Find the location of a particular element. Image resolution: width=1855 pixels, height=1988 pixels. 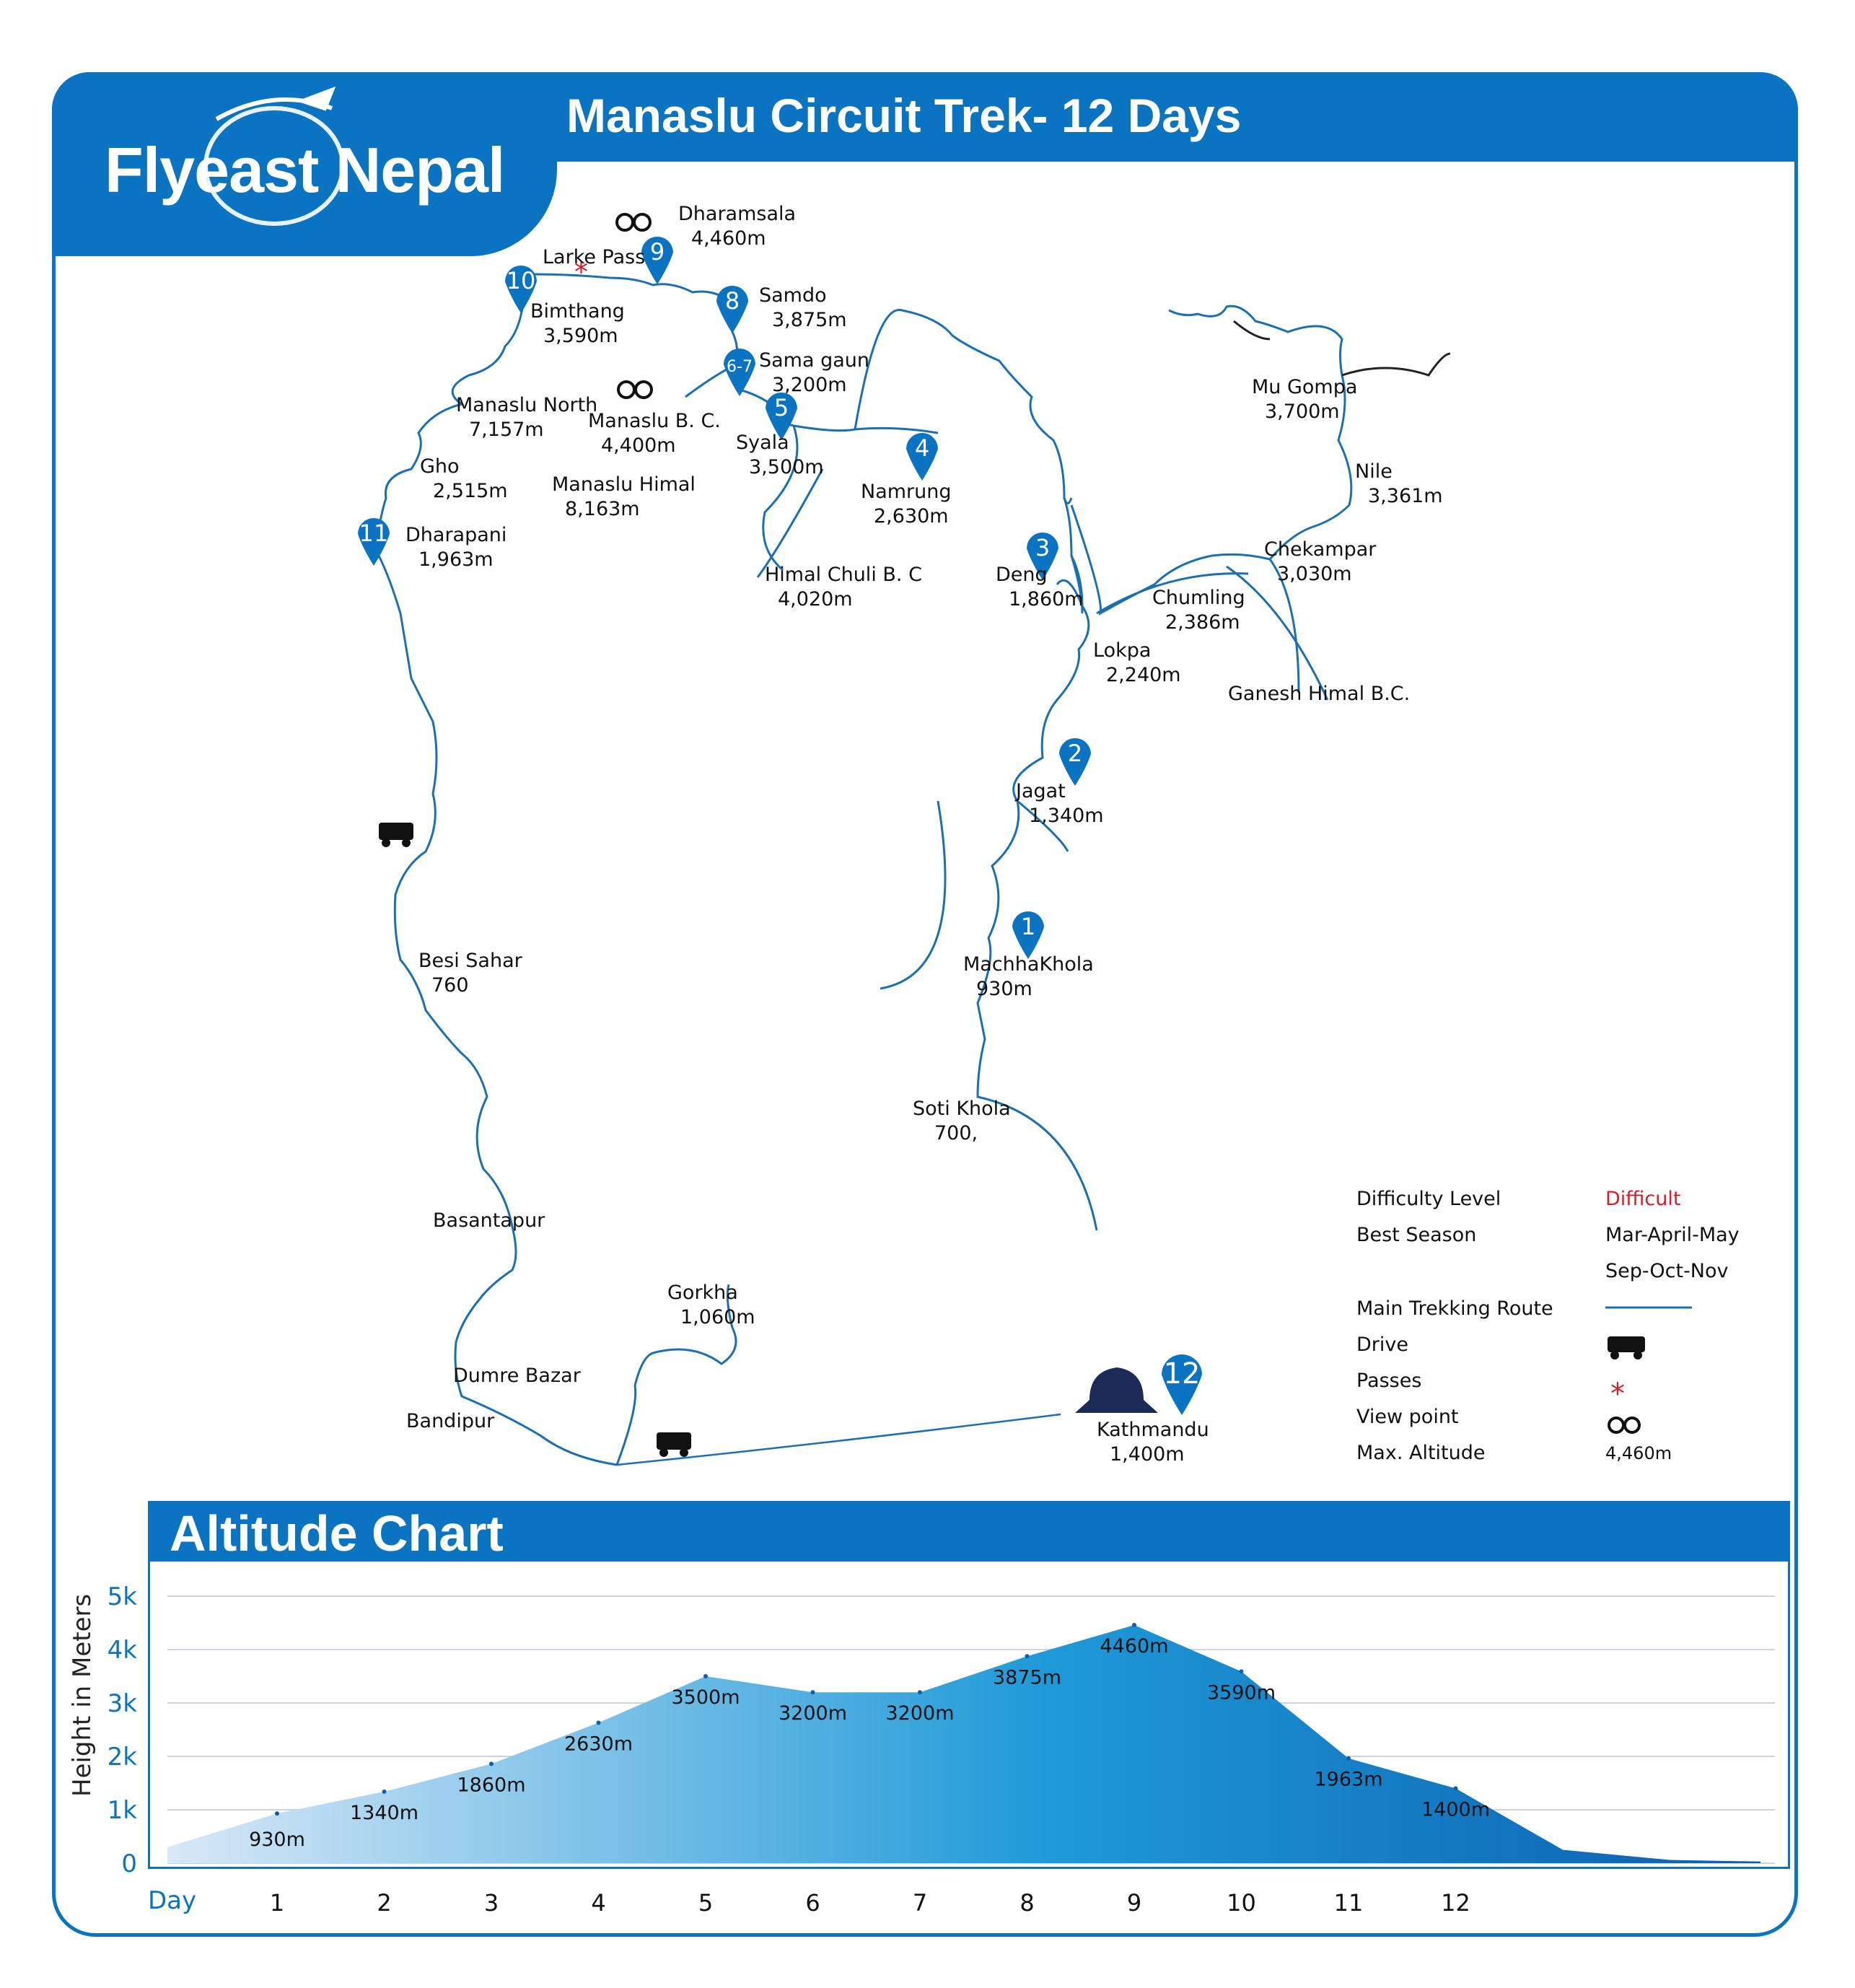

day-marker-label: 4 is located at coordinates (922, 448).